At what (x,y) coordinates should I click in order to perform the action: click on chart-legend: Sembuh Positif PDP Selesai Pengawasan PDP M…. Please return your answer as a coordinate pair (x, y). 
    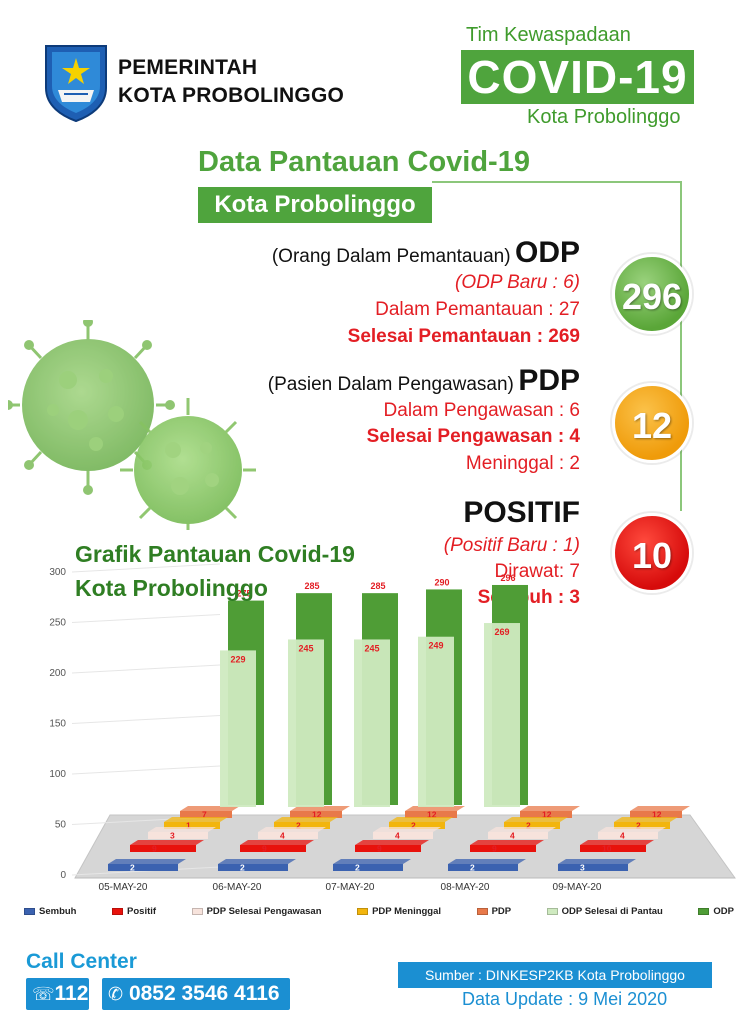
    Looking at the image, I should click on (379, 911).